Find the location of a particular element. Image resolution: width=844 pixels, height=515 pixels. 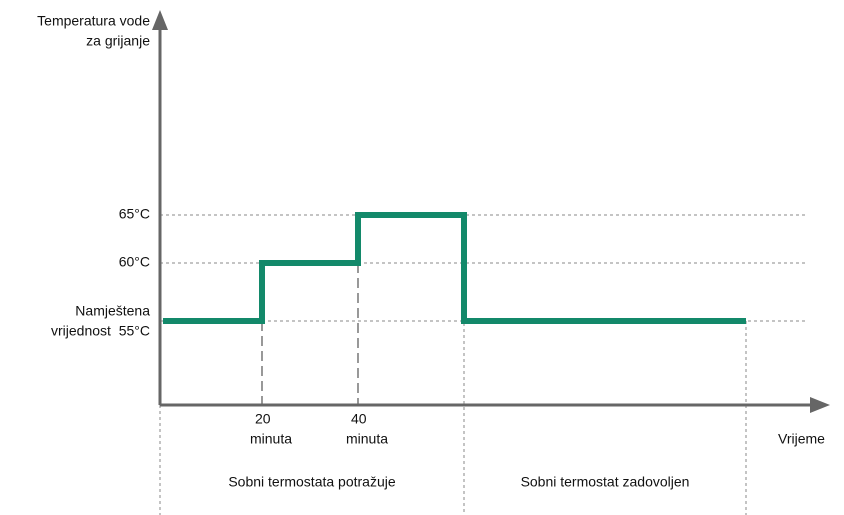

phase-label: Sobni termostat zadovoljen is located at coordinates (605, 482).